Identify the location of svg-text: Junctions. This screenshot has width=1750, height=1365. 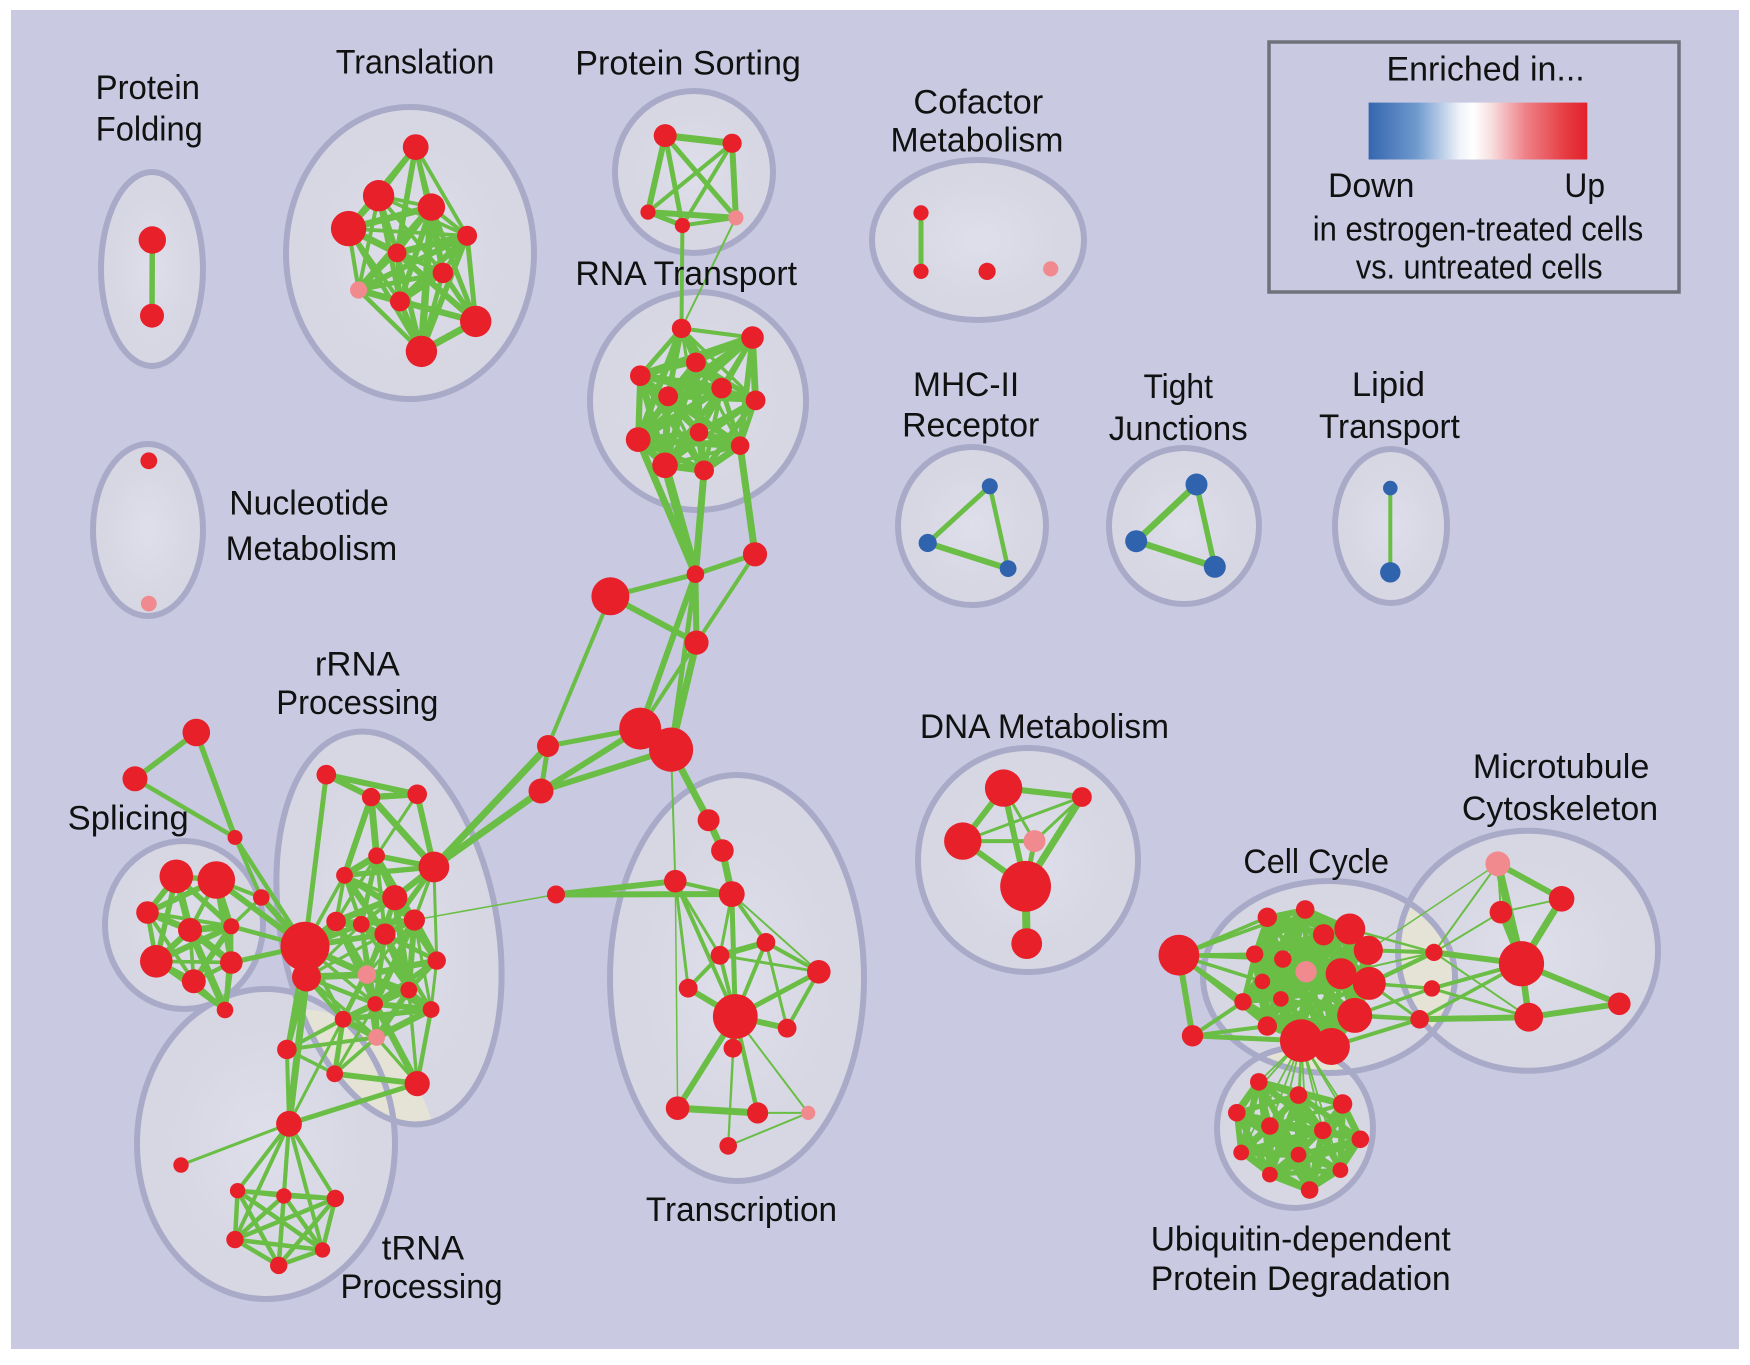
(1178, 429).